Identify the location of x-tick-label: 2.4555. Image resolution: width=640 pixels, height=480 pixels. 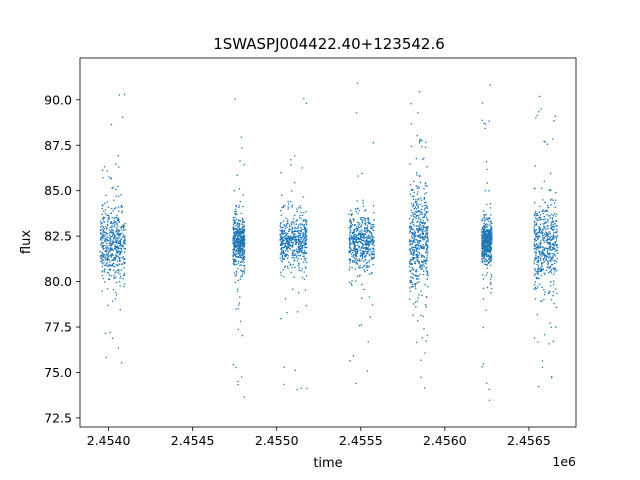
(361, 440).